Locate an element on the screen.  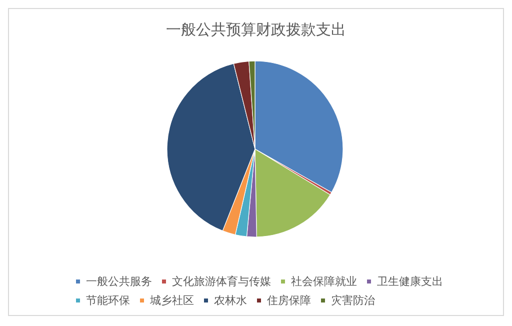
legend-label: 卫生健康支出 is located at coordinates (410, 281).